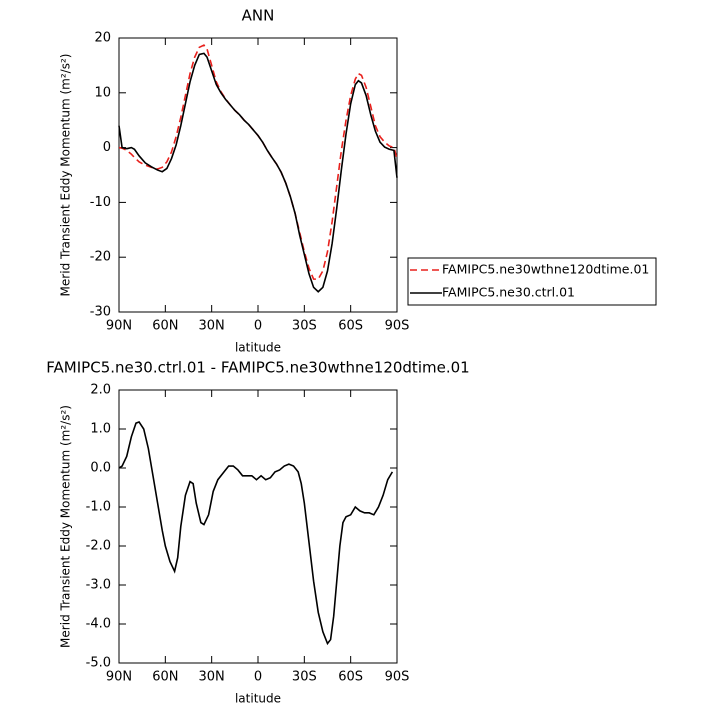  I want to click on chart-title: ANN, so click(258, 16).